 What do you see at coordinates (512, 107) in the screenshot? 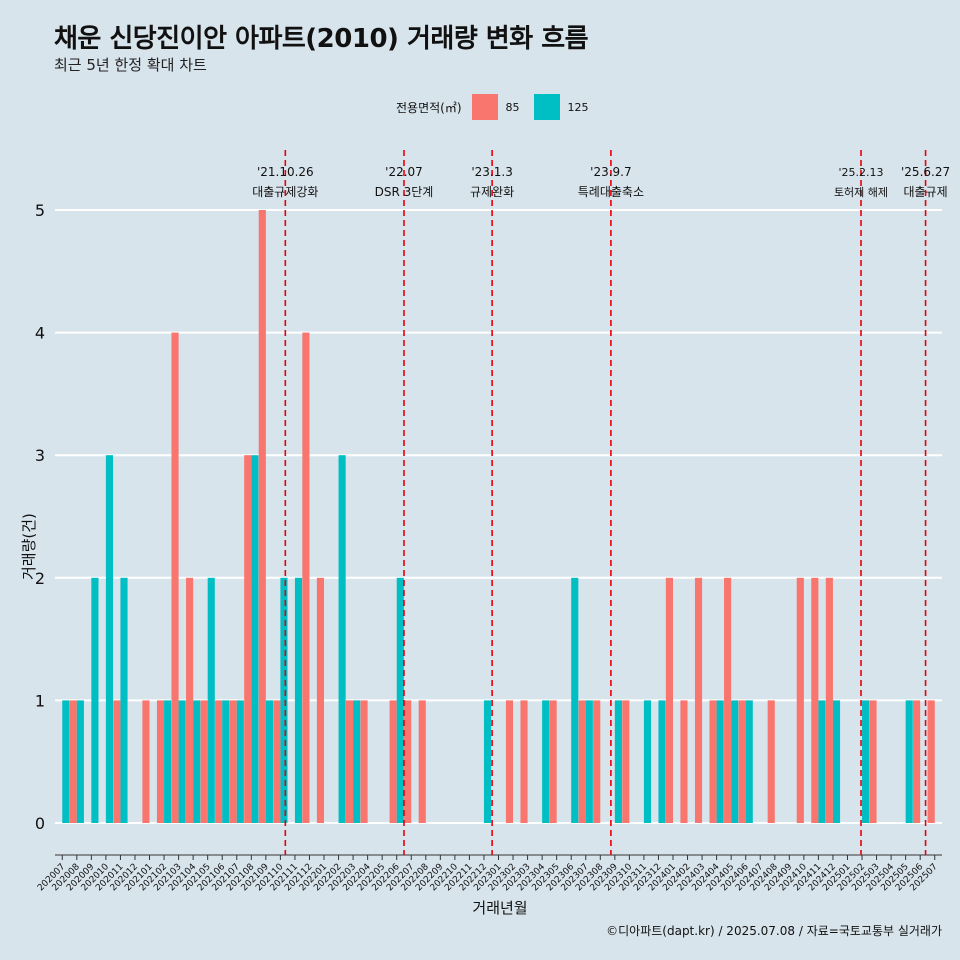
I see `legend-label-85: 85` at bounding box center [512, 107].